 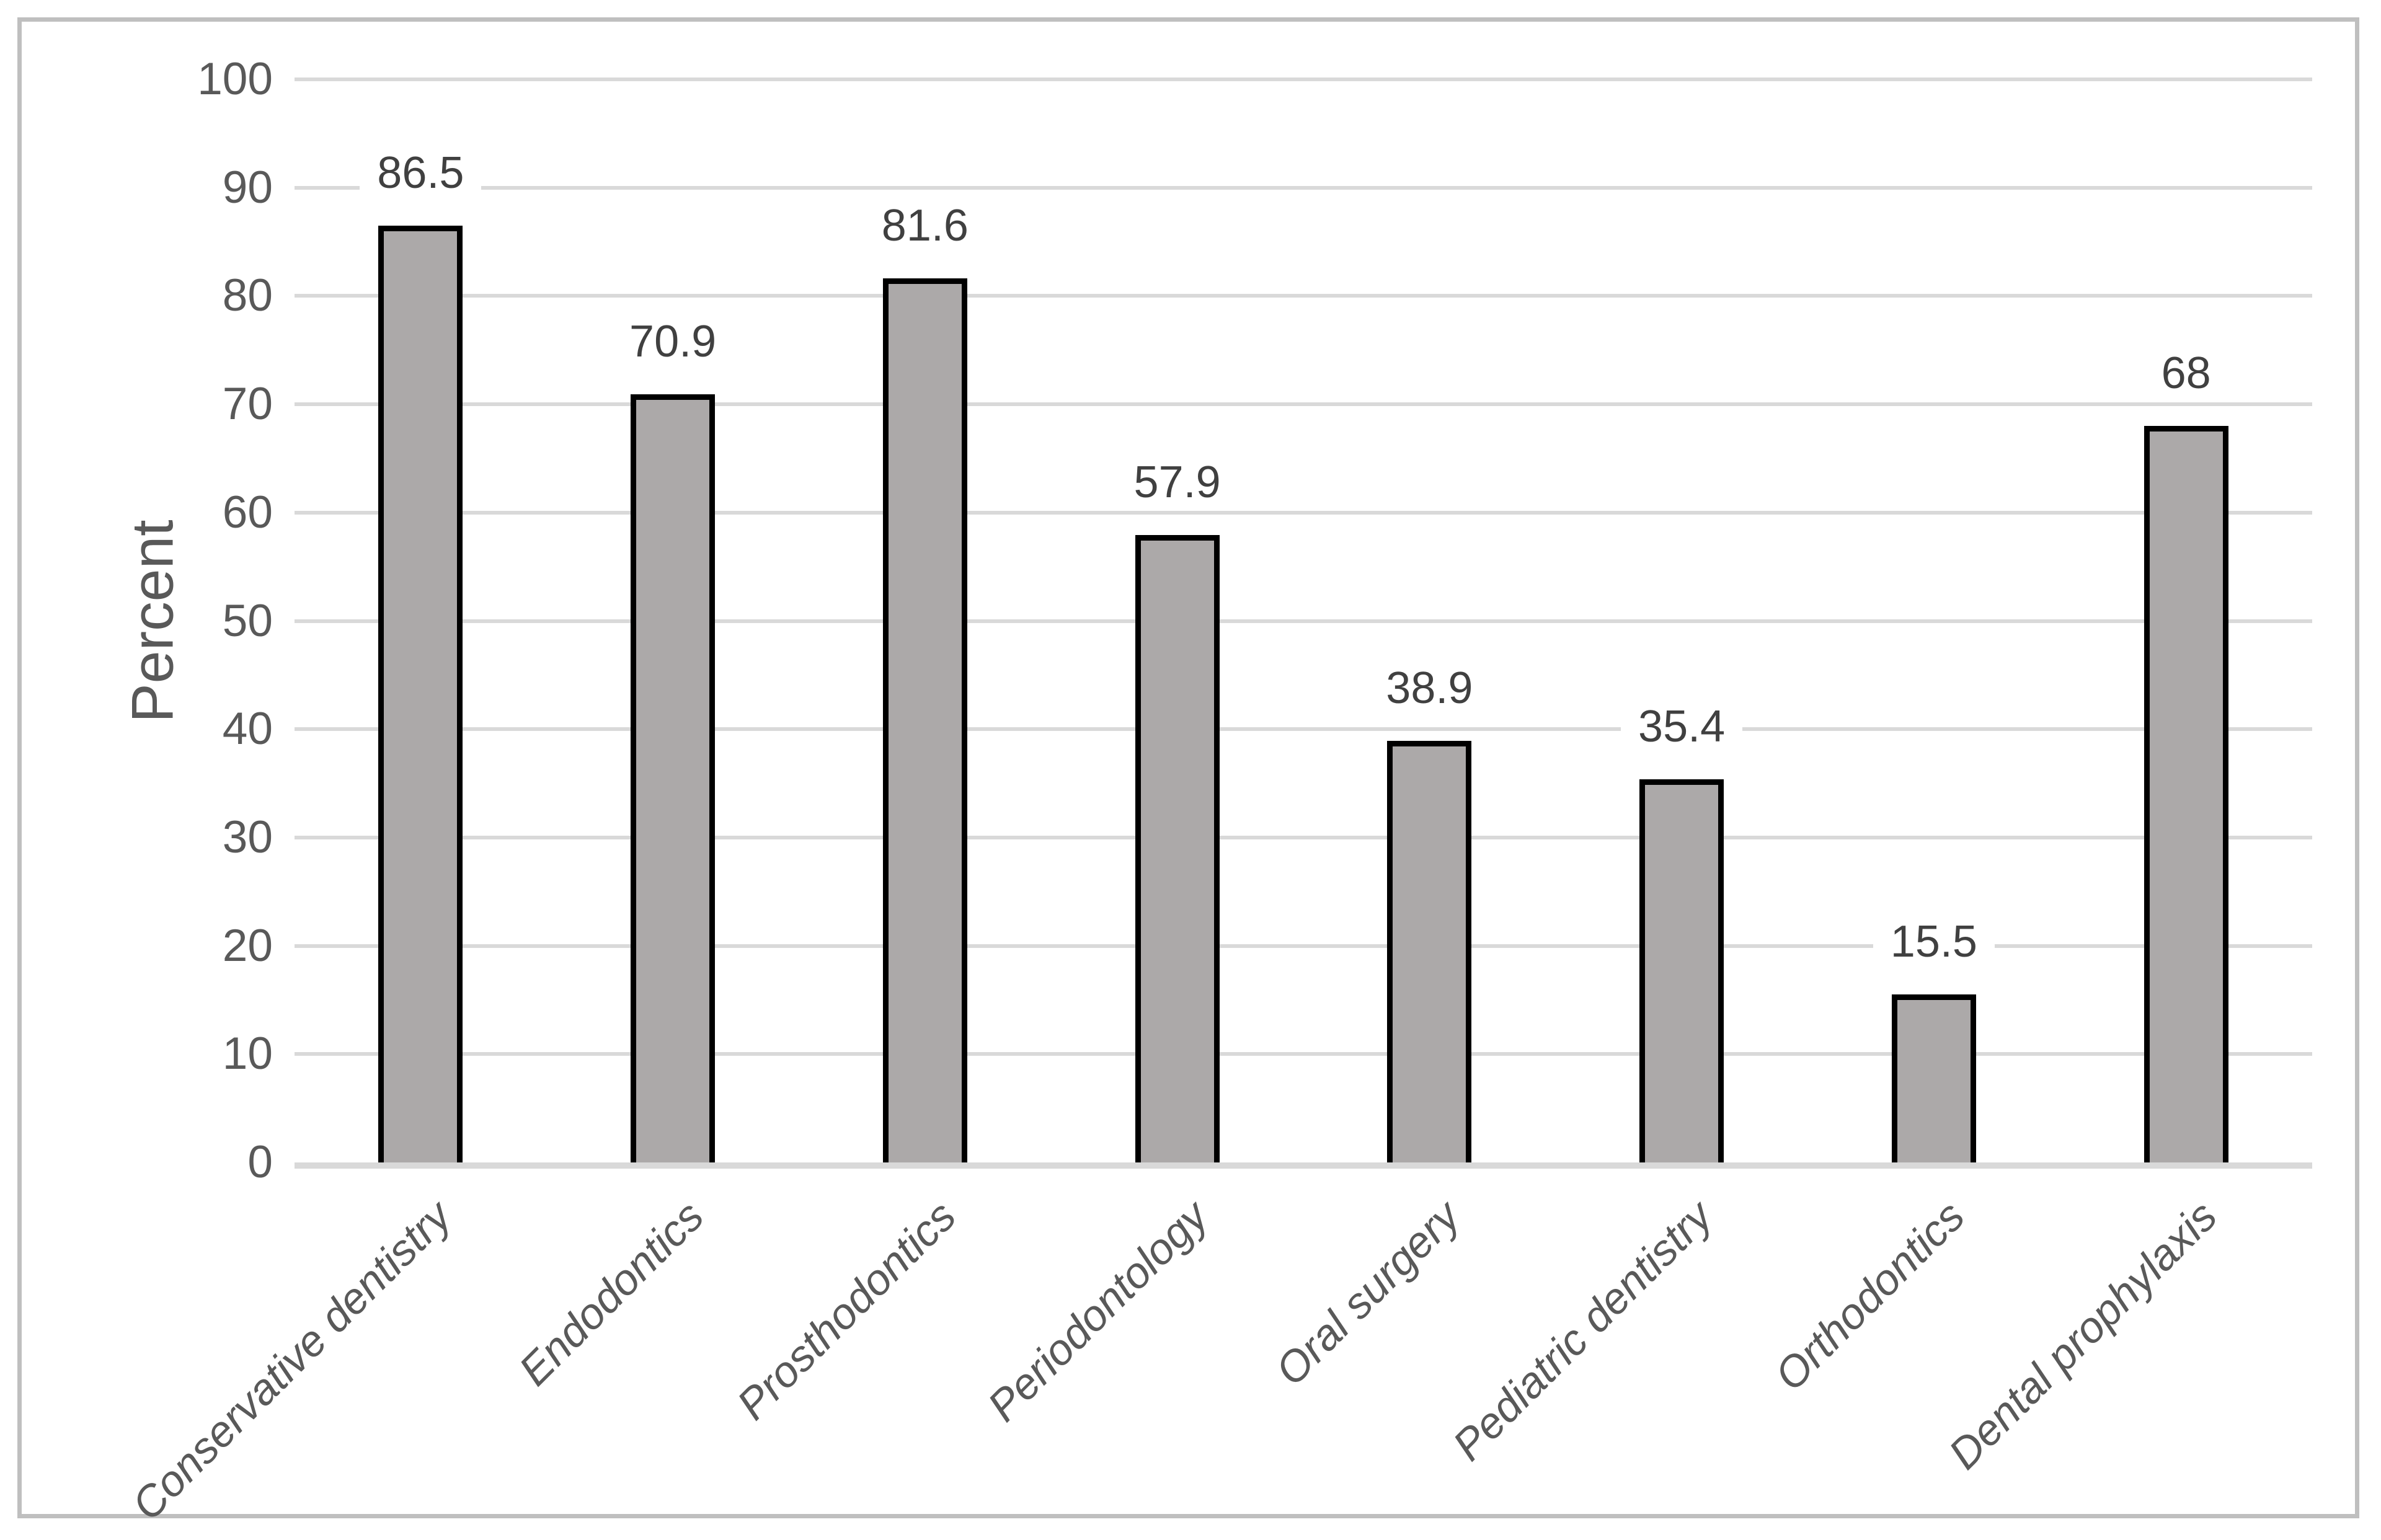 I want to click on x-category-label: Endodontics, so click(x=611, y=1293).